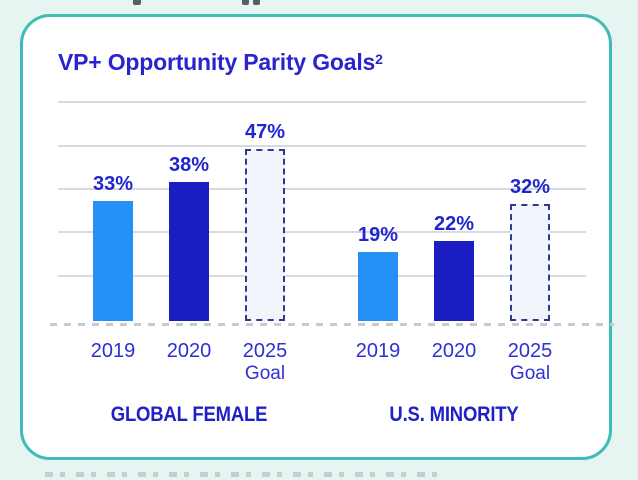 The width and height of the screenshot is (638, 480). I want to click on bar-column-2020: 38% 2020, so click(189, 231).